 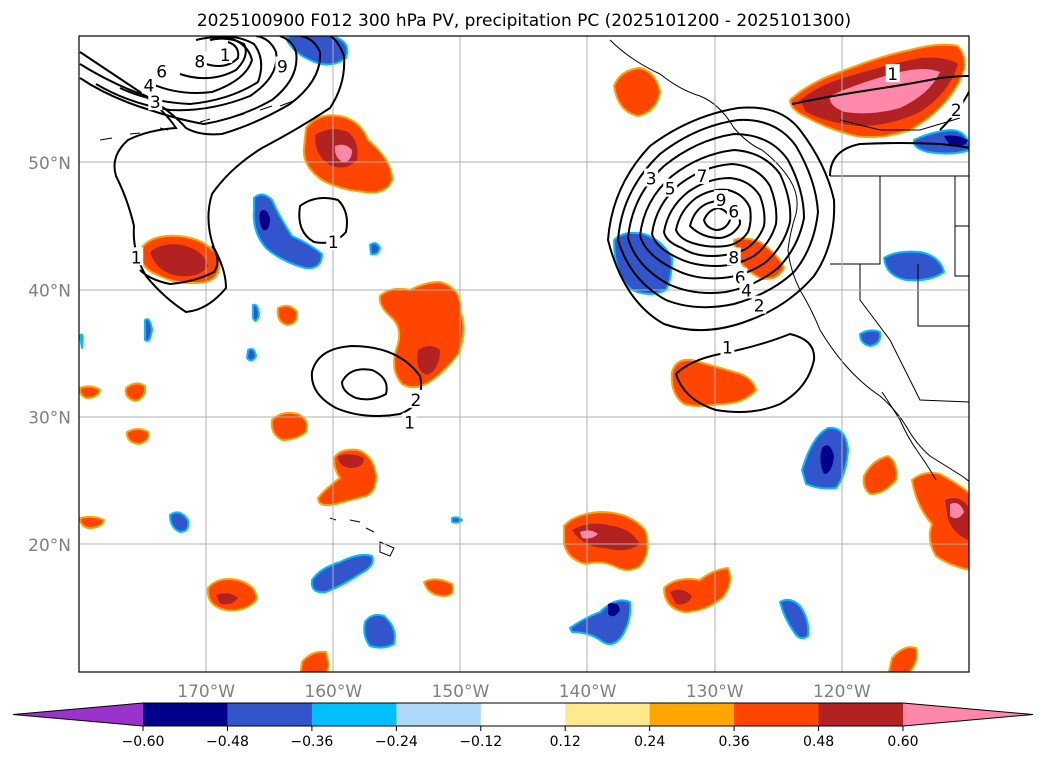 What do you see at coordinates (149, 87) in the screenshot?
I see `contour-label: 4` at bounding box center [149, 87].